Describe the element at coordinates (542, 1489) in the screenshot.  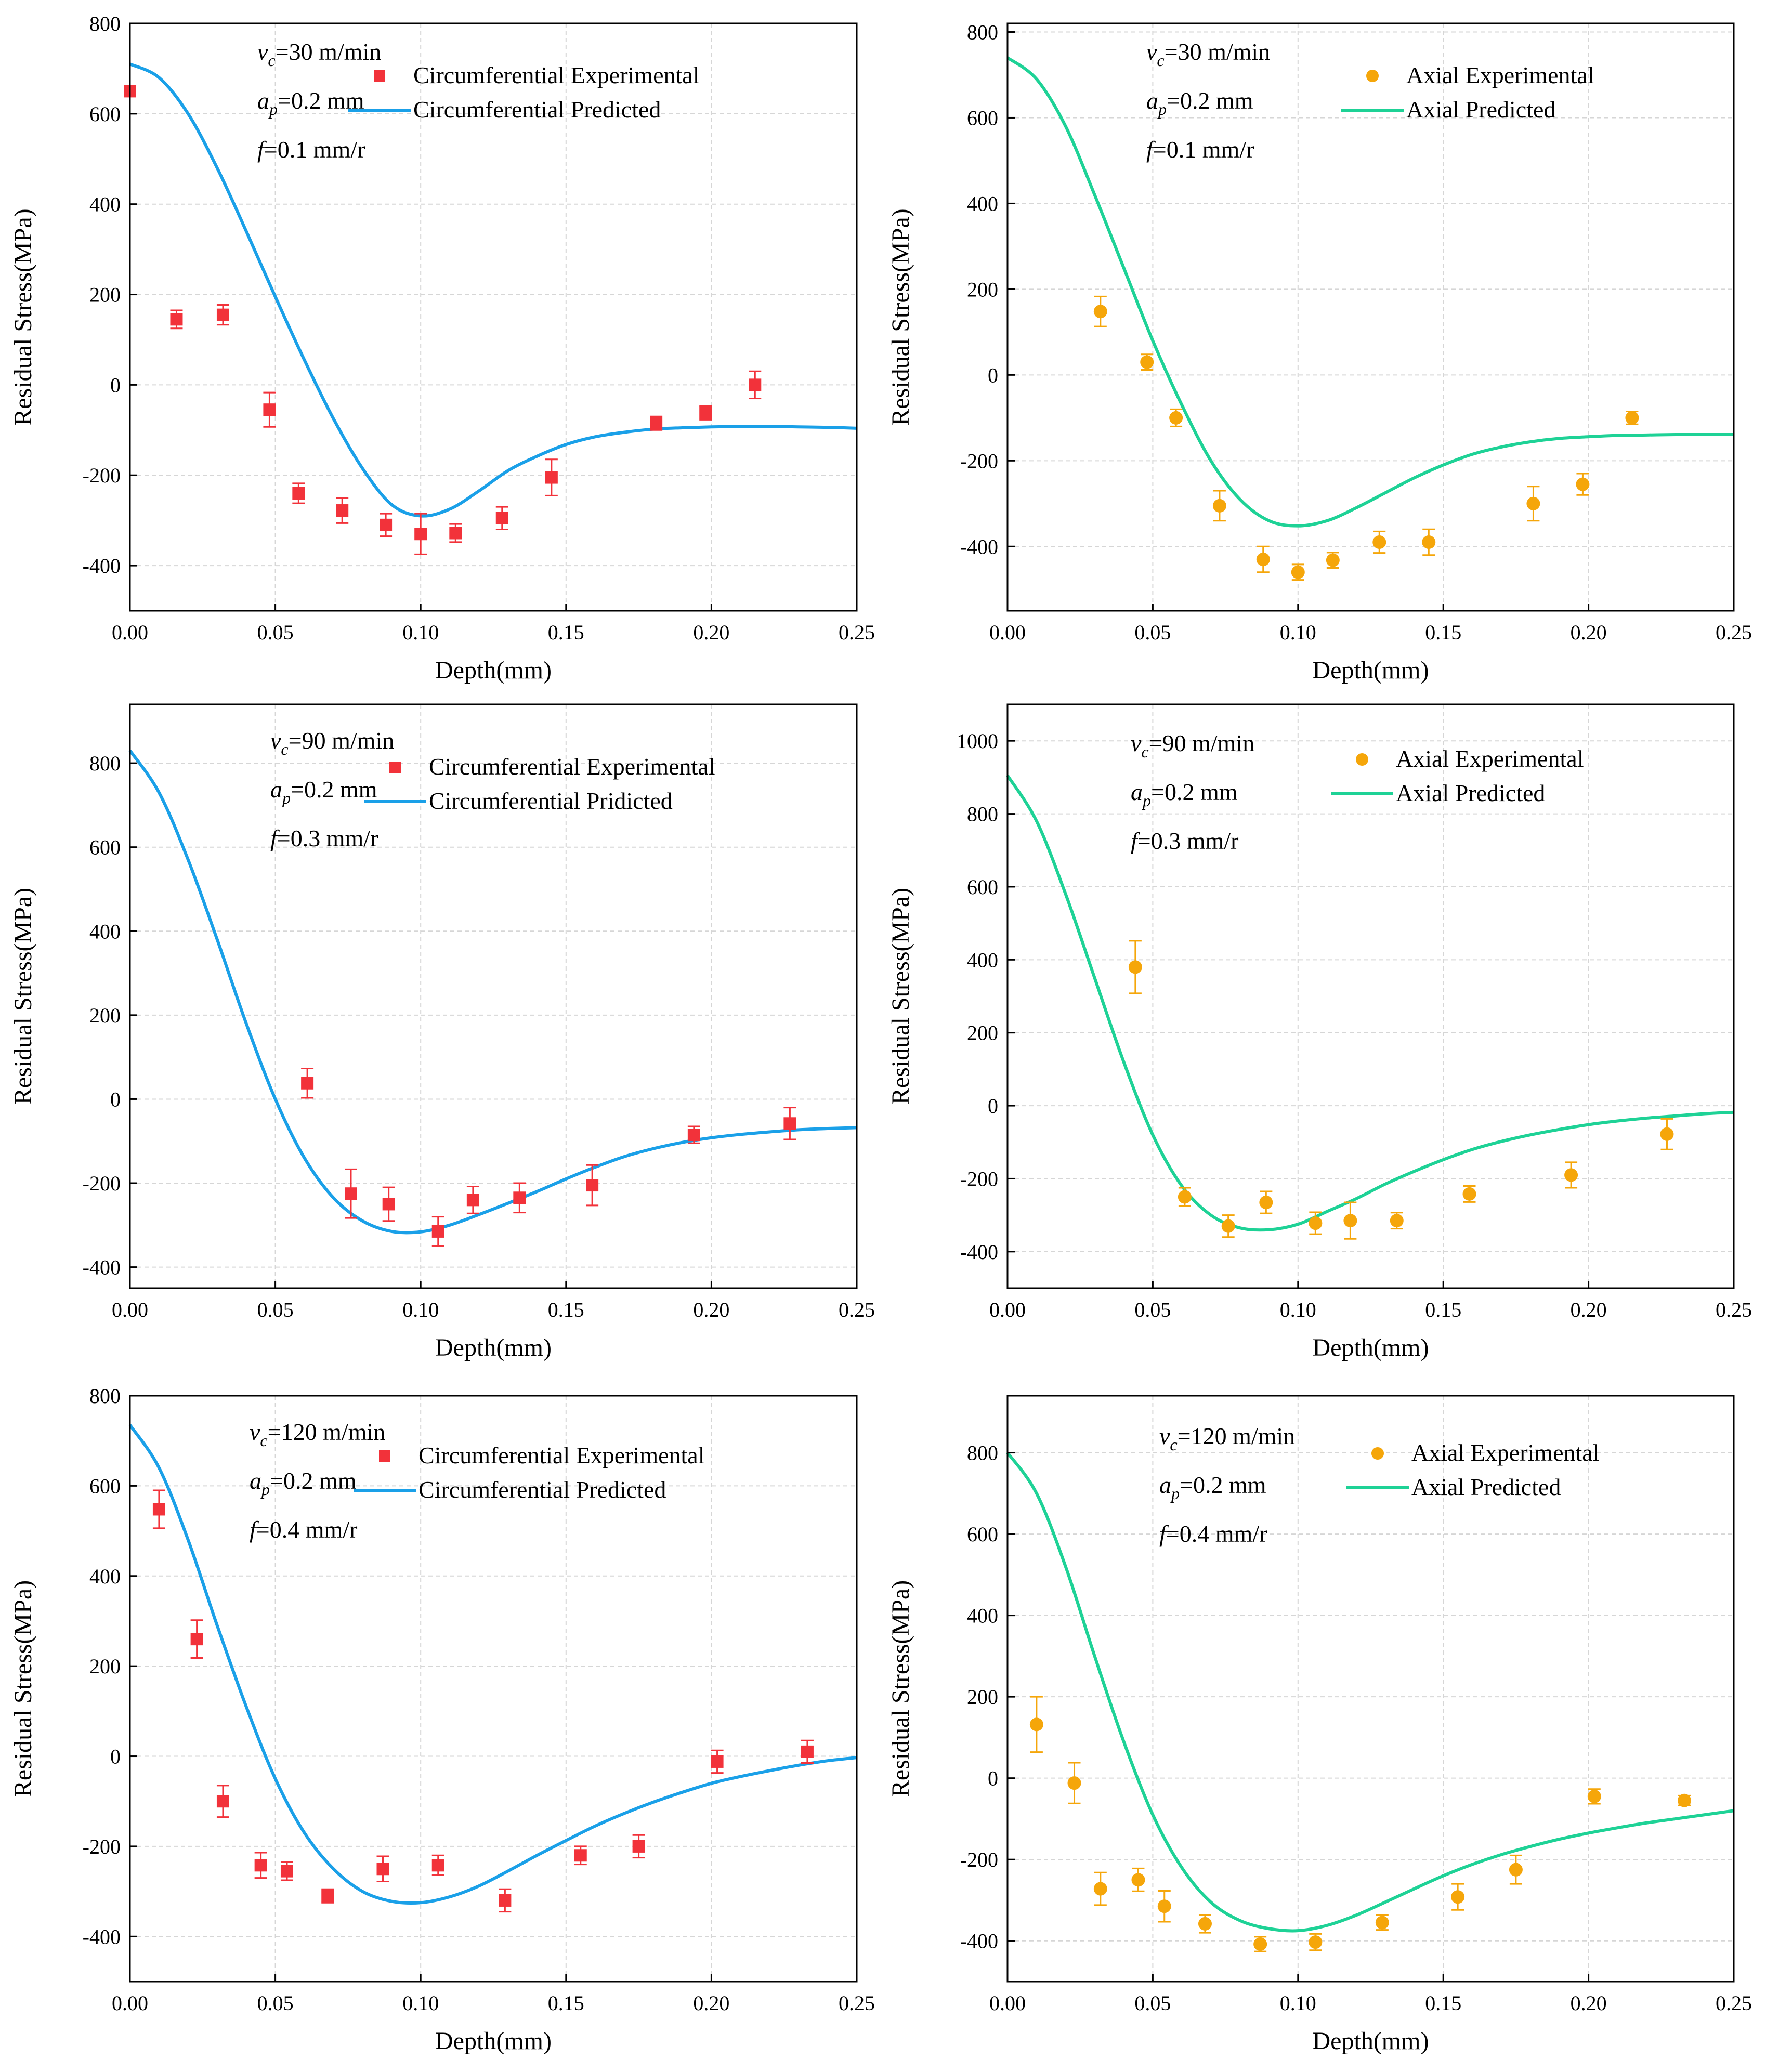
I see `legend-label-predicted: Circumferential Predicted` at that location.